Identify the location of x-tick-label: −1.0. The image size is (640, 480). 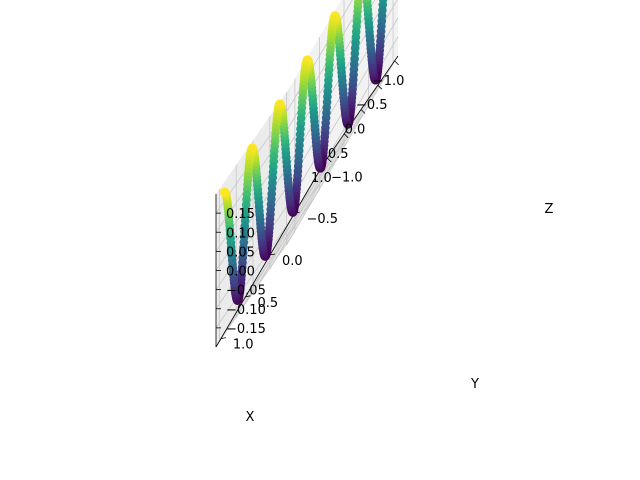
(389, 81).